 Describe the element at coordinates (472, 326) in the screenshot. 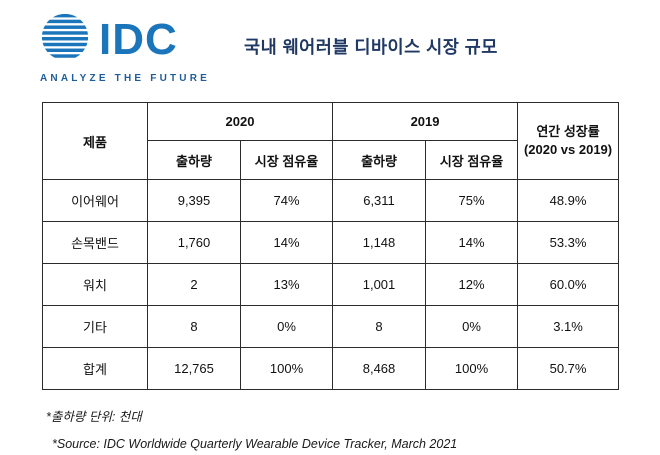

I see `cell-share-2019: 0%` at that location.